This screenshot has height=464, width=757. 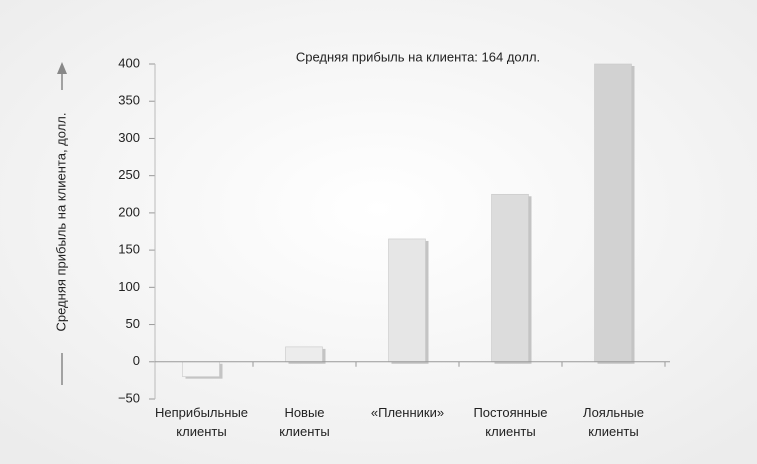 I want to click on x-tick-label-line: Постоянные, so click(x=510, y=412).